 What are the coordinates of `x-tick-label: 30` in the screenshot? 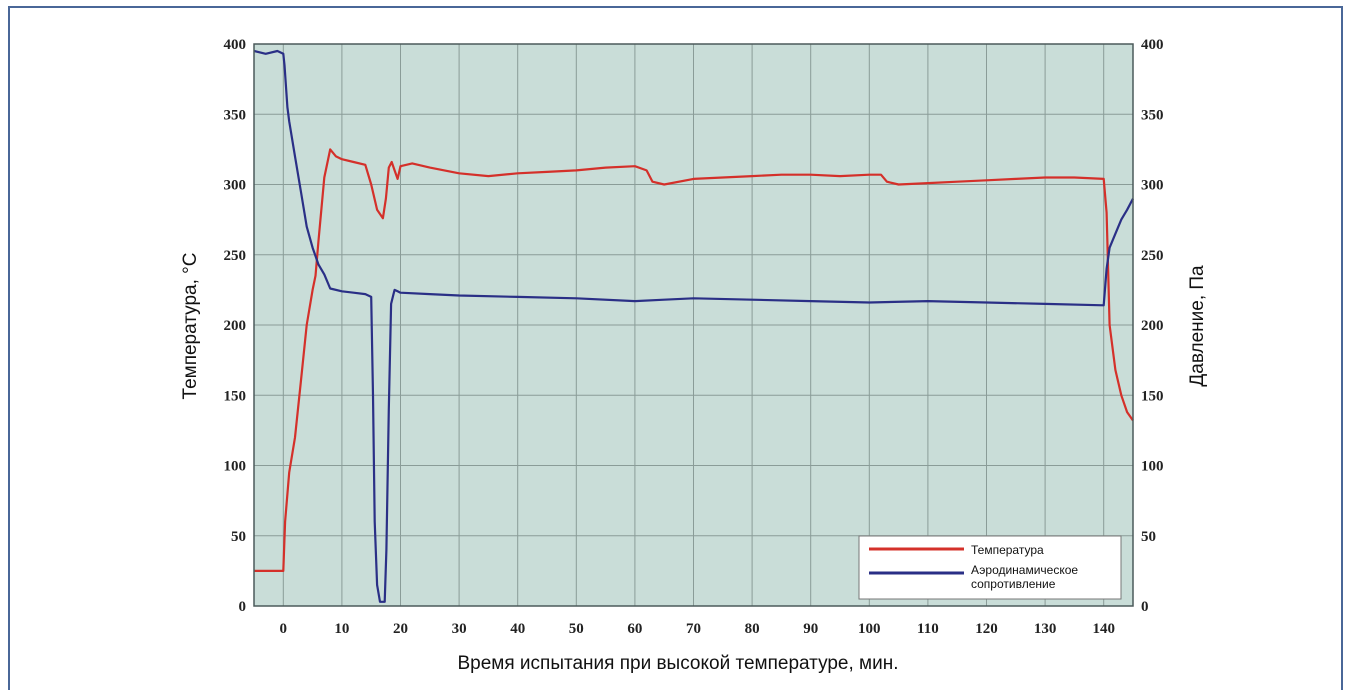 It's located at (459, 629).